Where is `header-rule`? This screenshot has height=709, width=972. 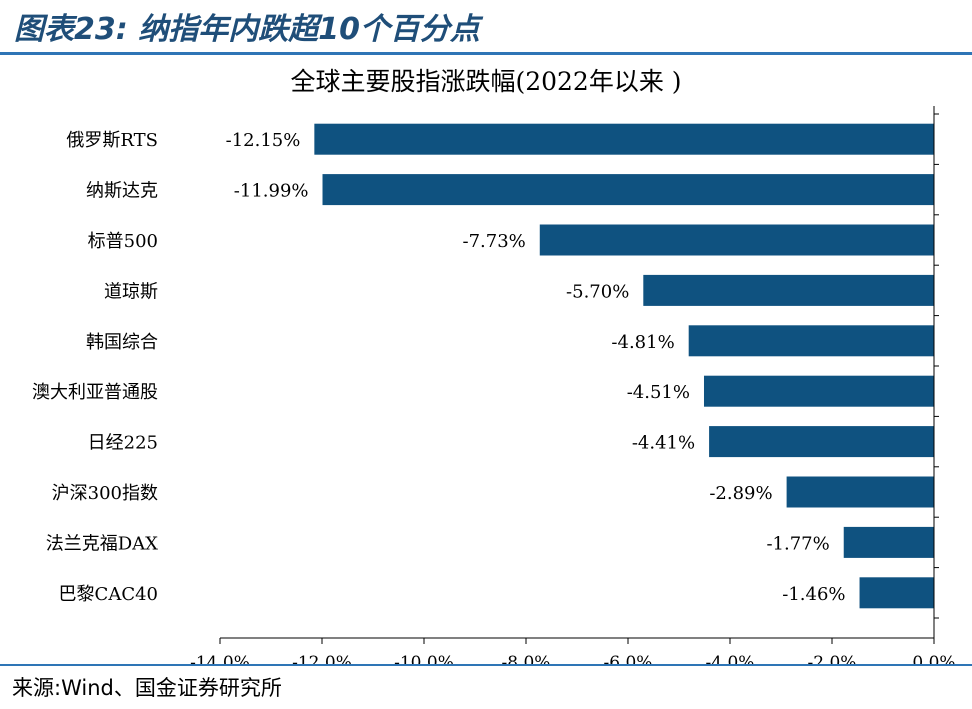 header-rule is located at coordinates (486, 53).